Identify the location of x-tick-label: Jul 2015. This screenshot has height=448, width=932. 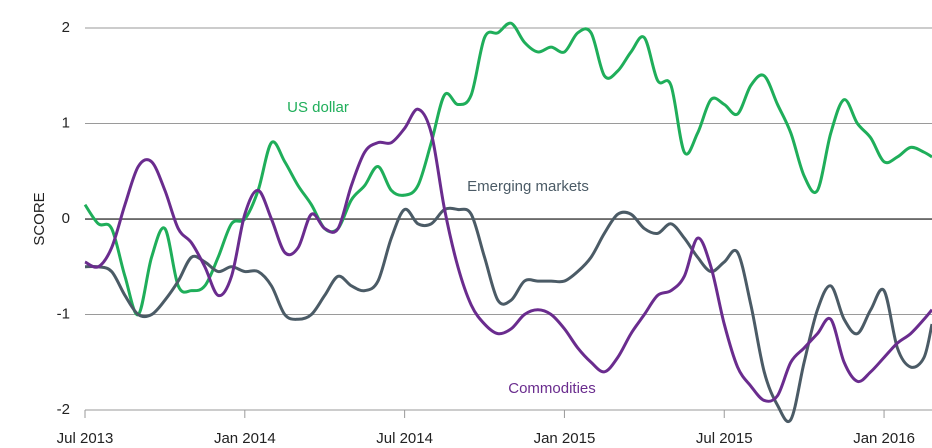
(724, 438).